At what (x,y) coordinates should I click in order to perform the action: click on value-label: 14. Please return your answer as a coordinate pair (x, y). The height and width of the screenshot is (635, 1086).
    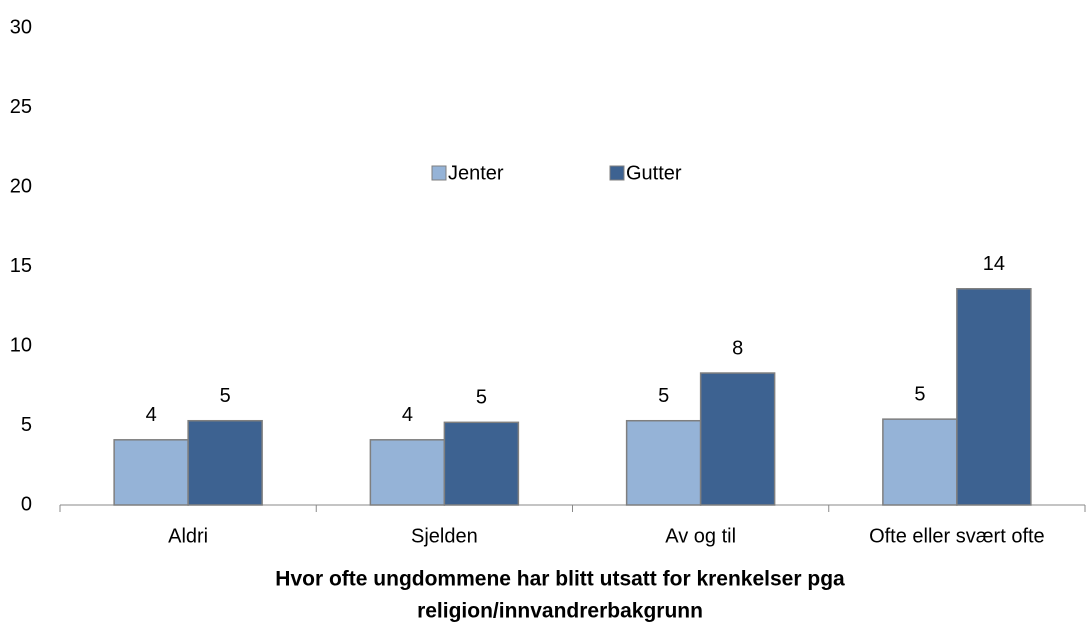
    Looking at the image, I should click on (994, 264).